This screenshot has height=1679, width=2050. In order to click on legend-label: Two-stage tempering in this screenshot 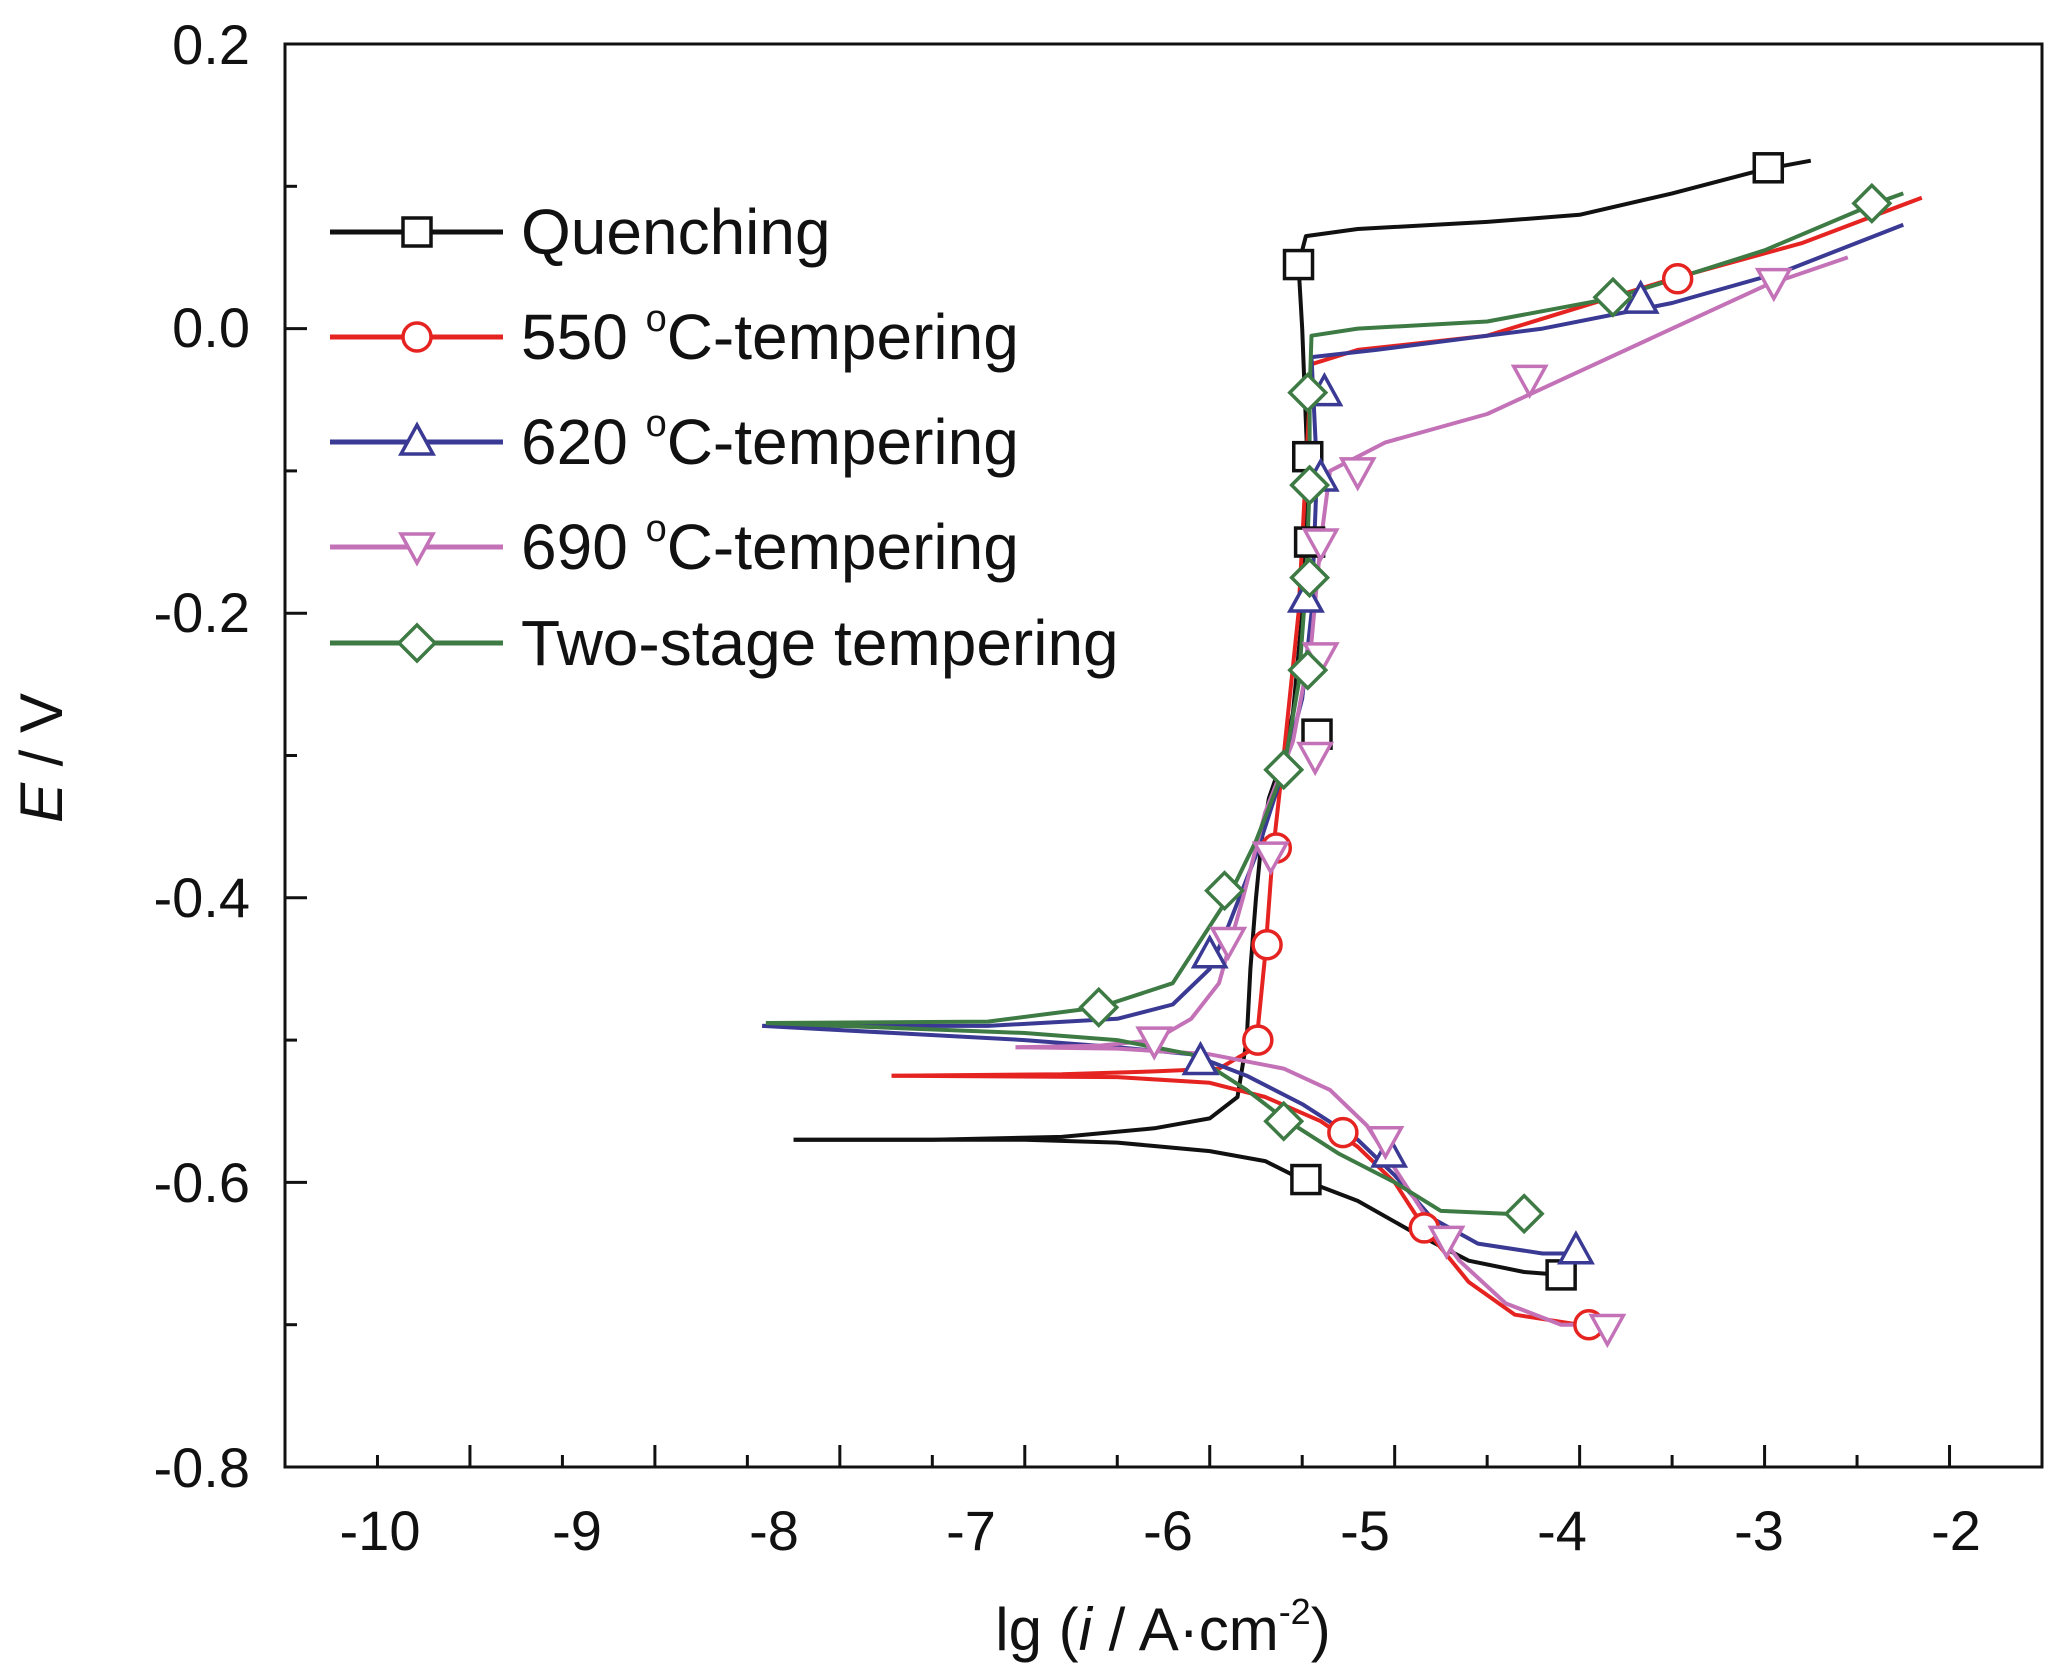, I will do `click(820, 643)`.